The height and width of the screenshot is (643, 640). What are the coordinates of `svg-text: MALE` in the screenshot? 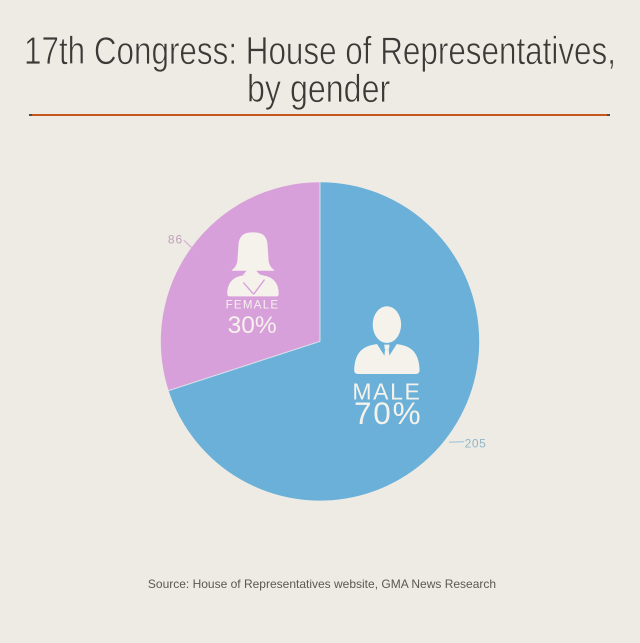 It's located at (386, 391).